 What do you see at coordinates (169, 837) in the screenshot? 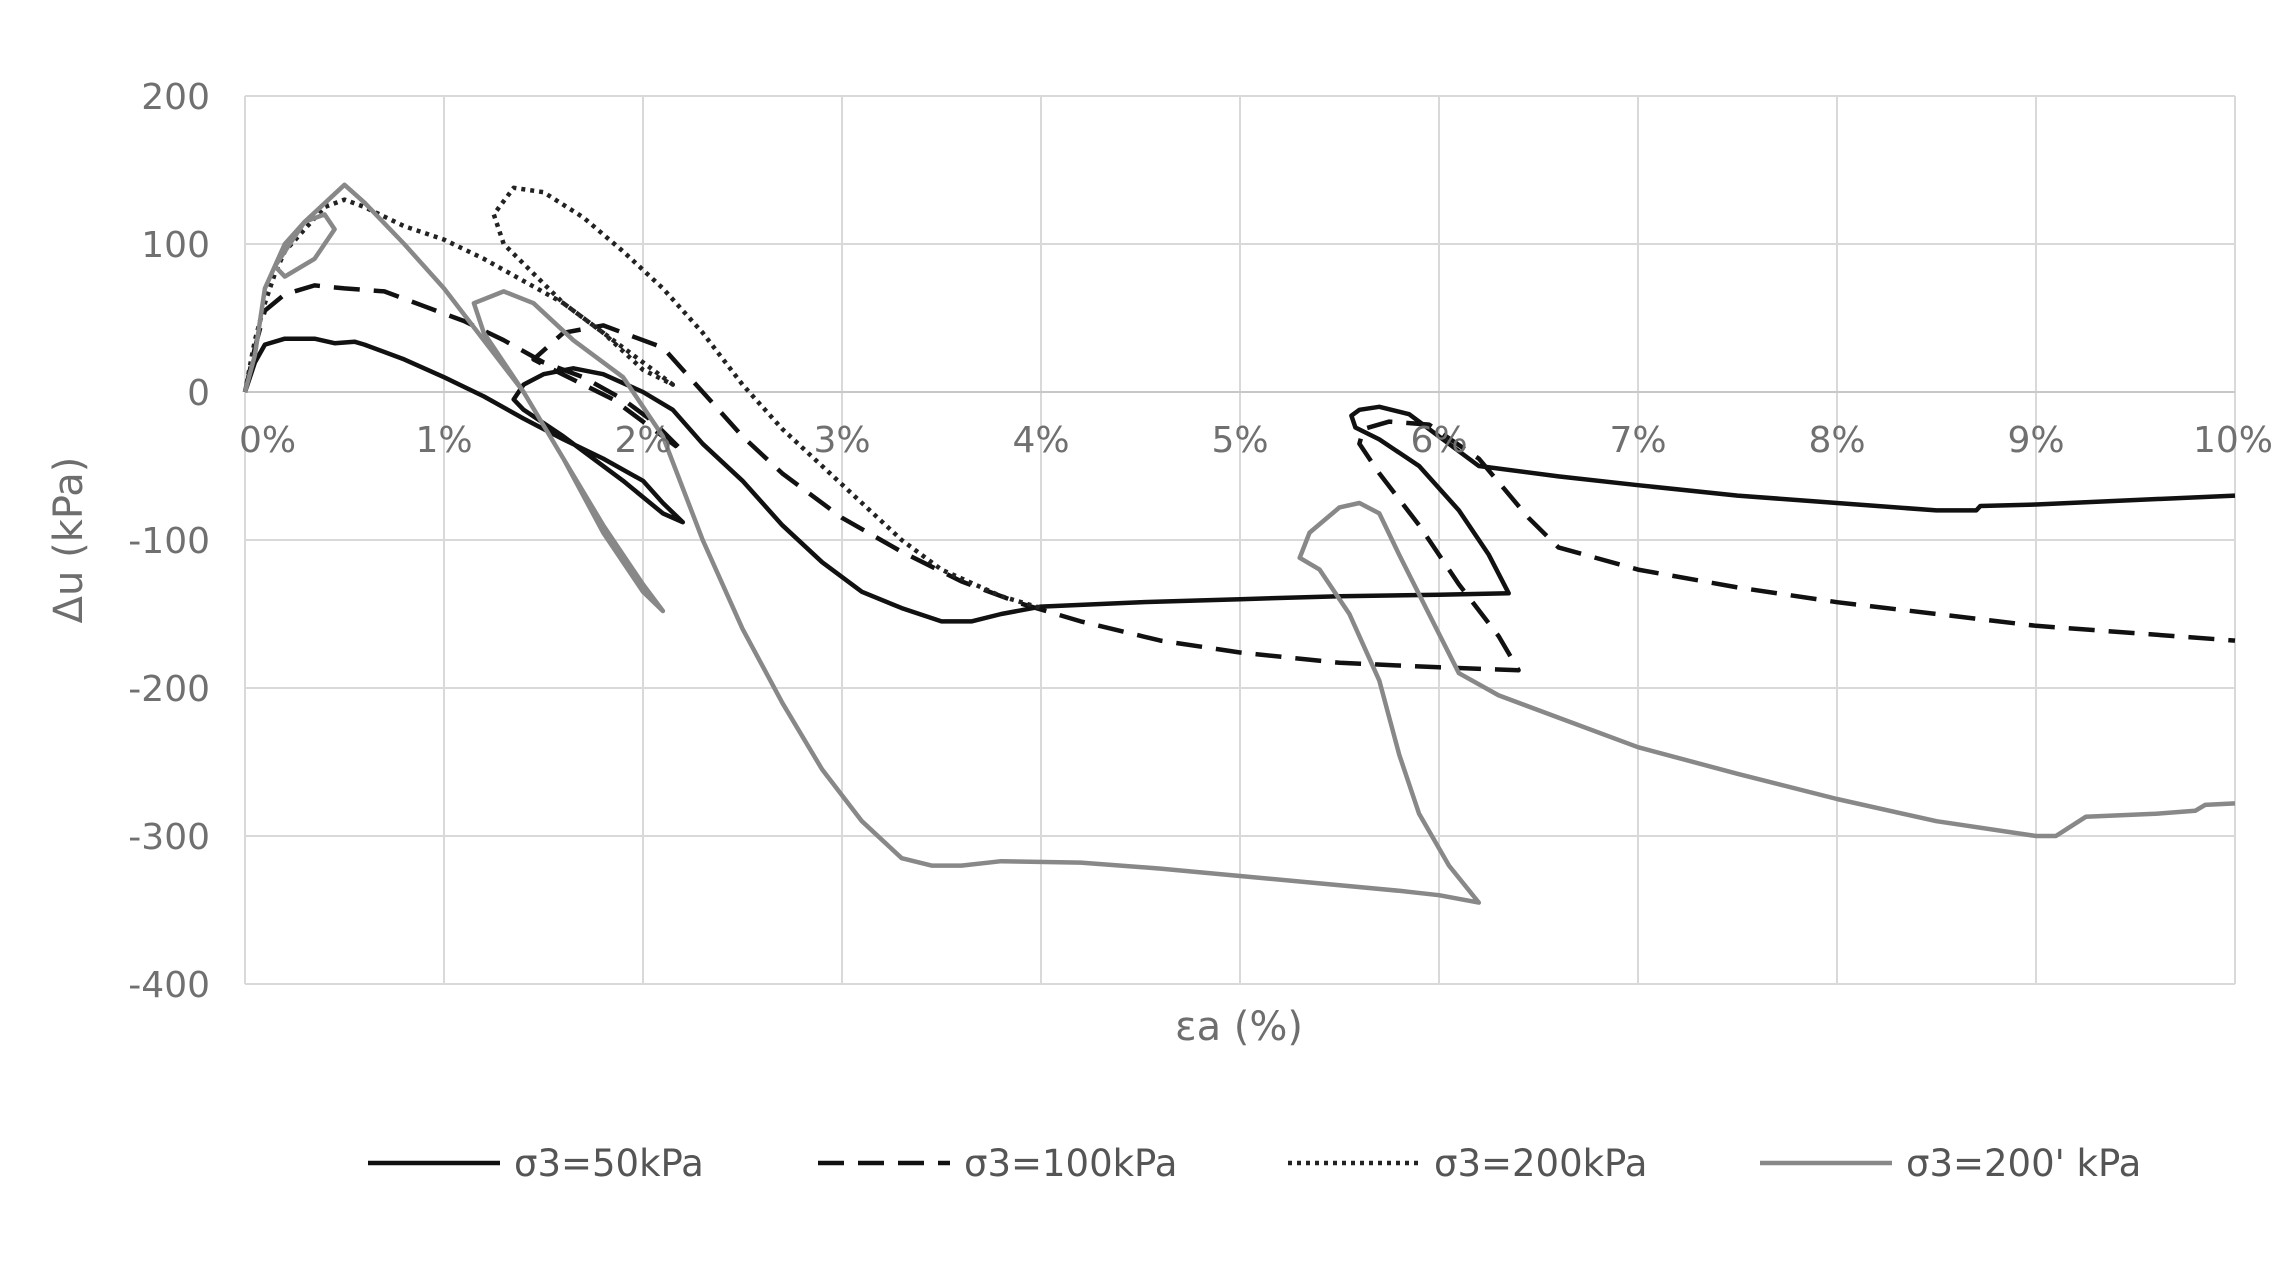
I see `y-tick-label: -300` at bounding box center [169, 837].